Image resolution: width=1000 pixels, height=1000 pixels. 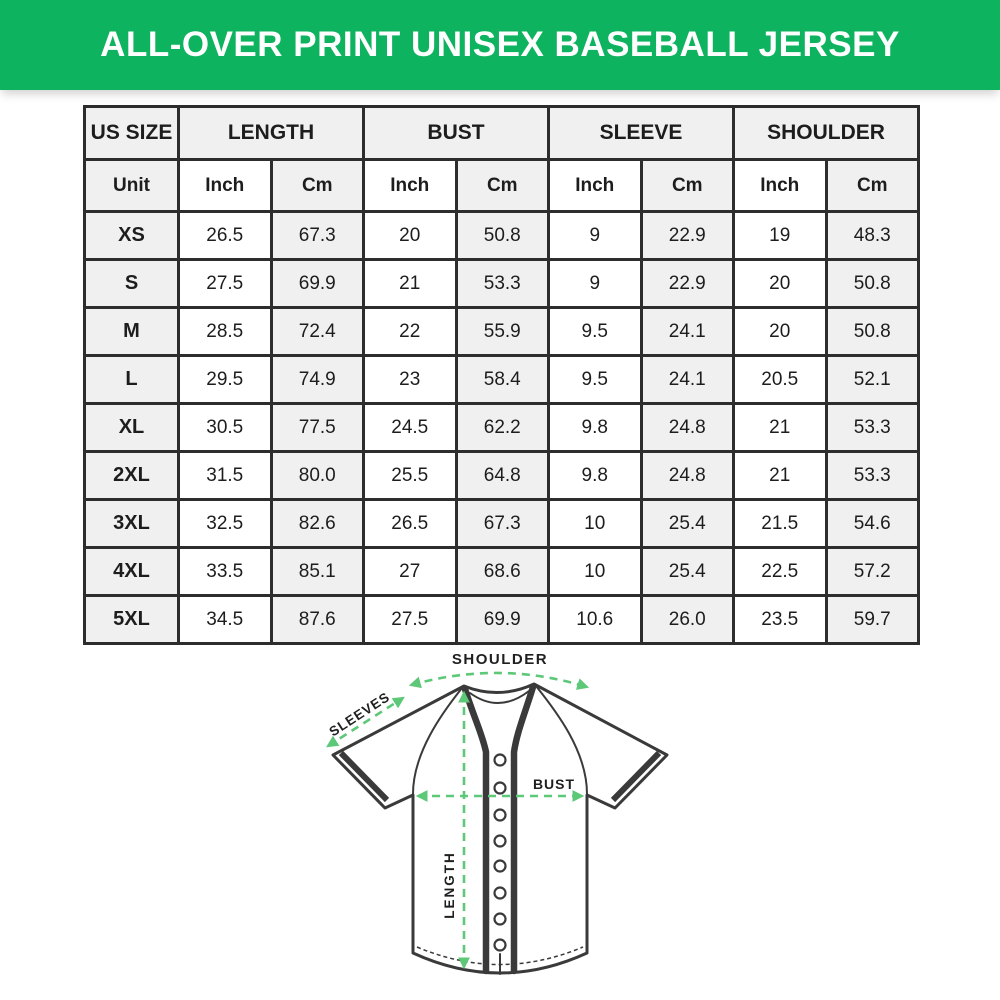 I want to click on left-armhole-seam, so click(x=437, y=741).